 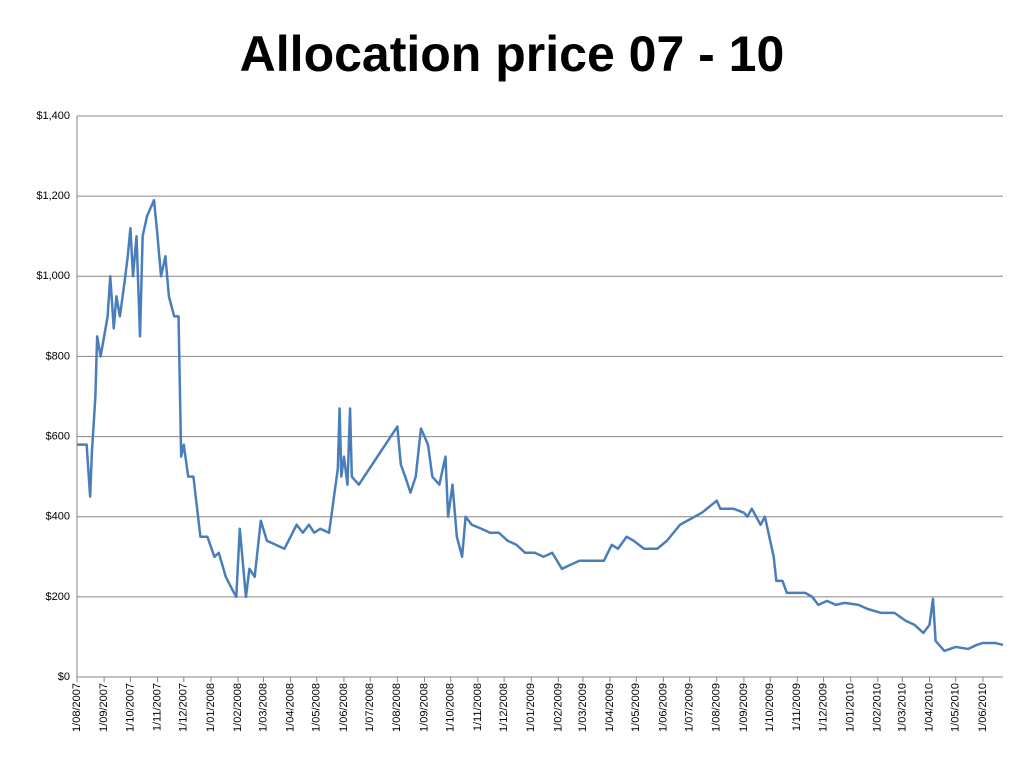 I want to click on x-tick-label: 1/03/2010, so click(x=902, y=707).